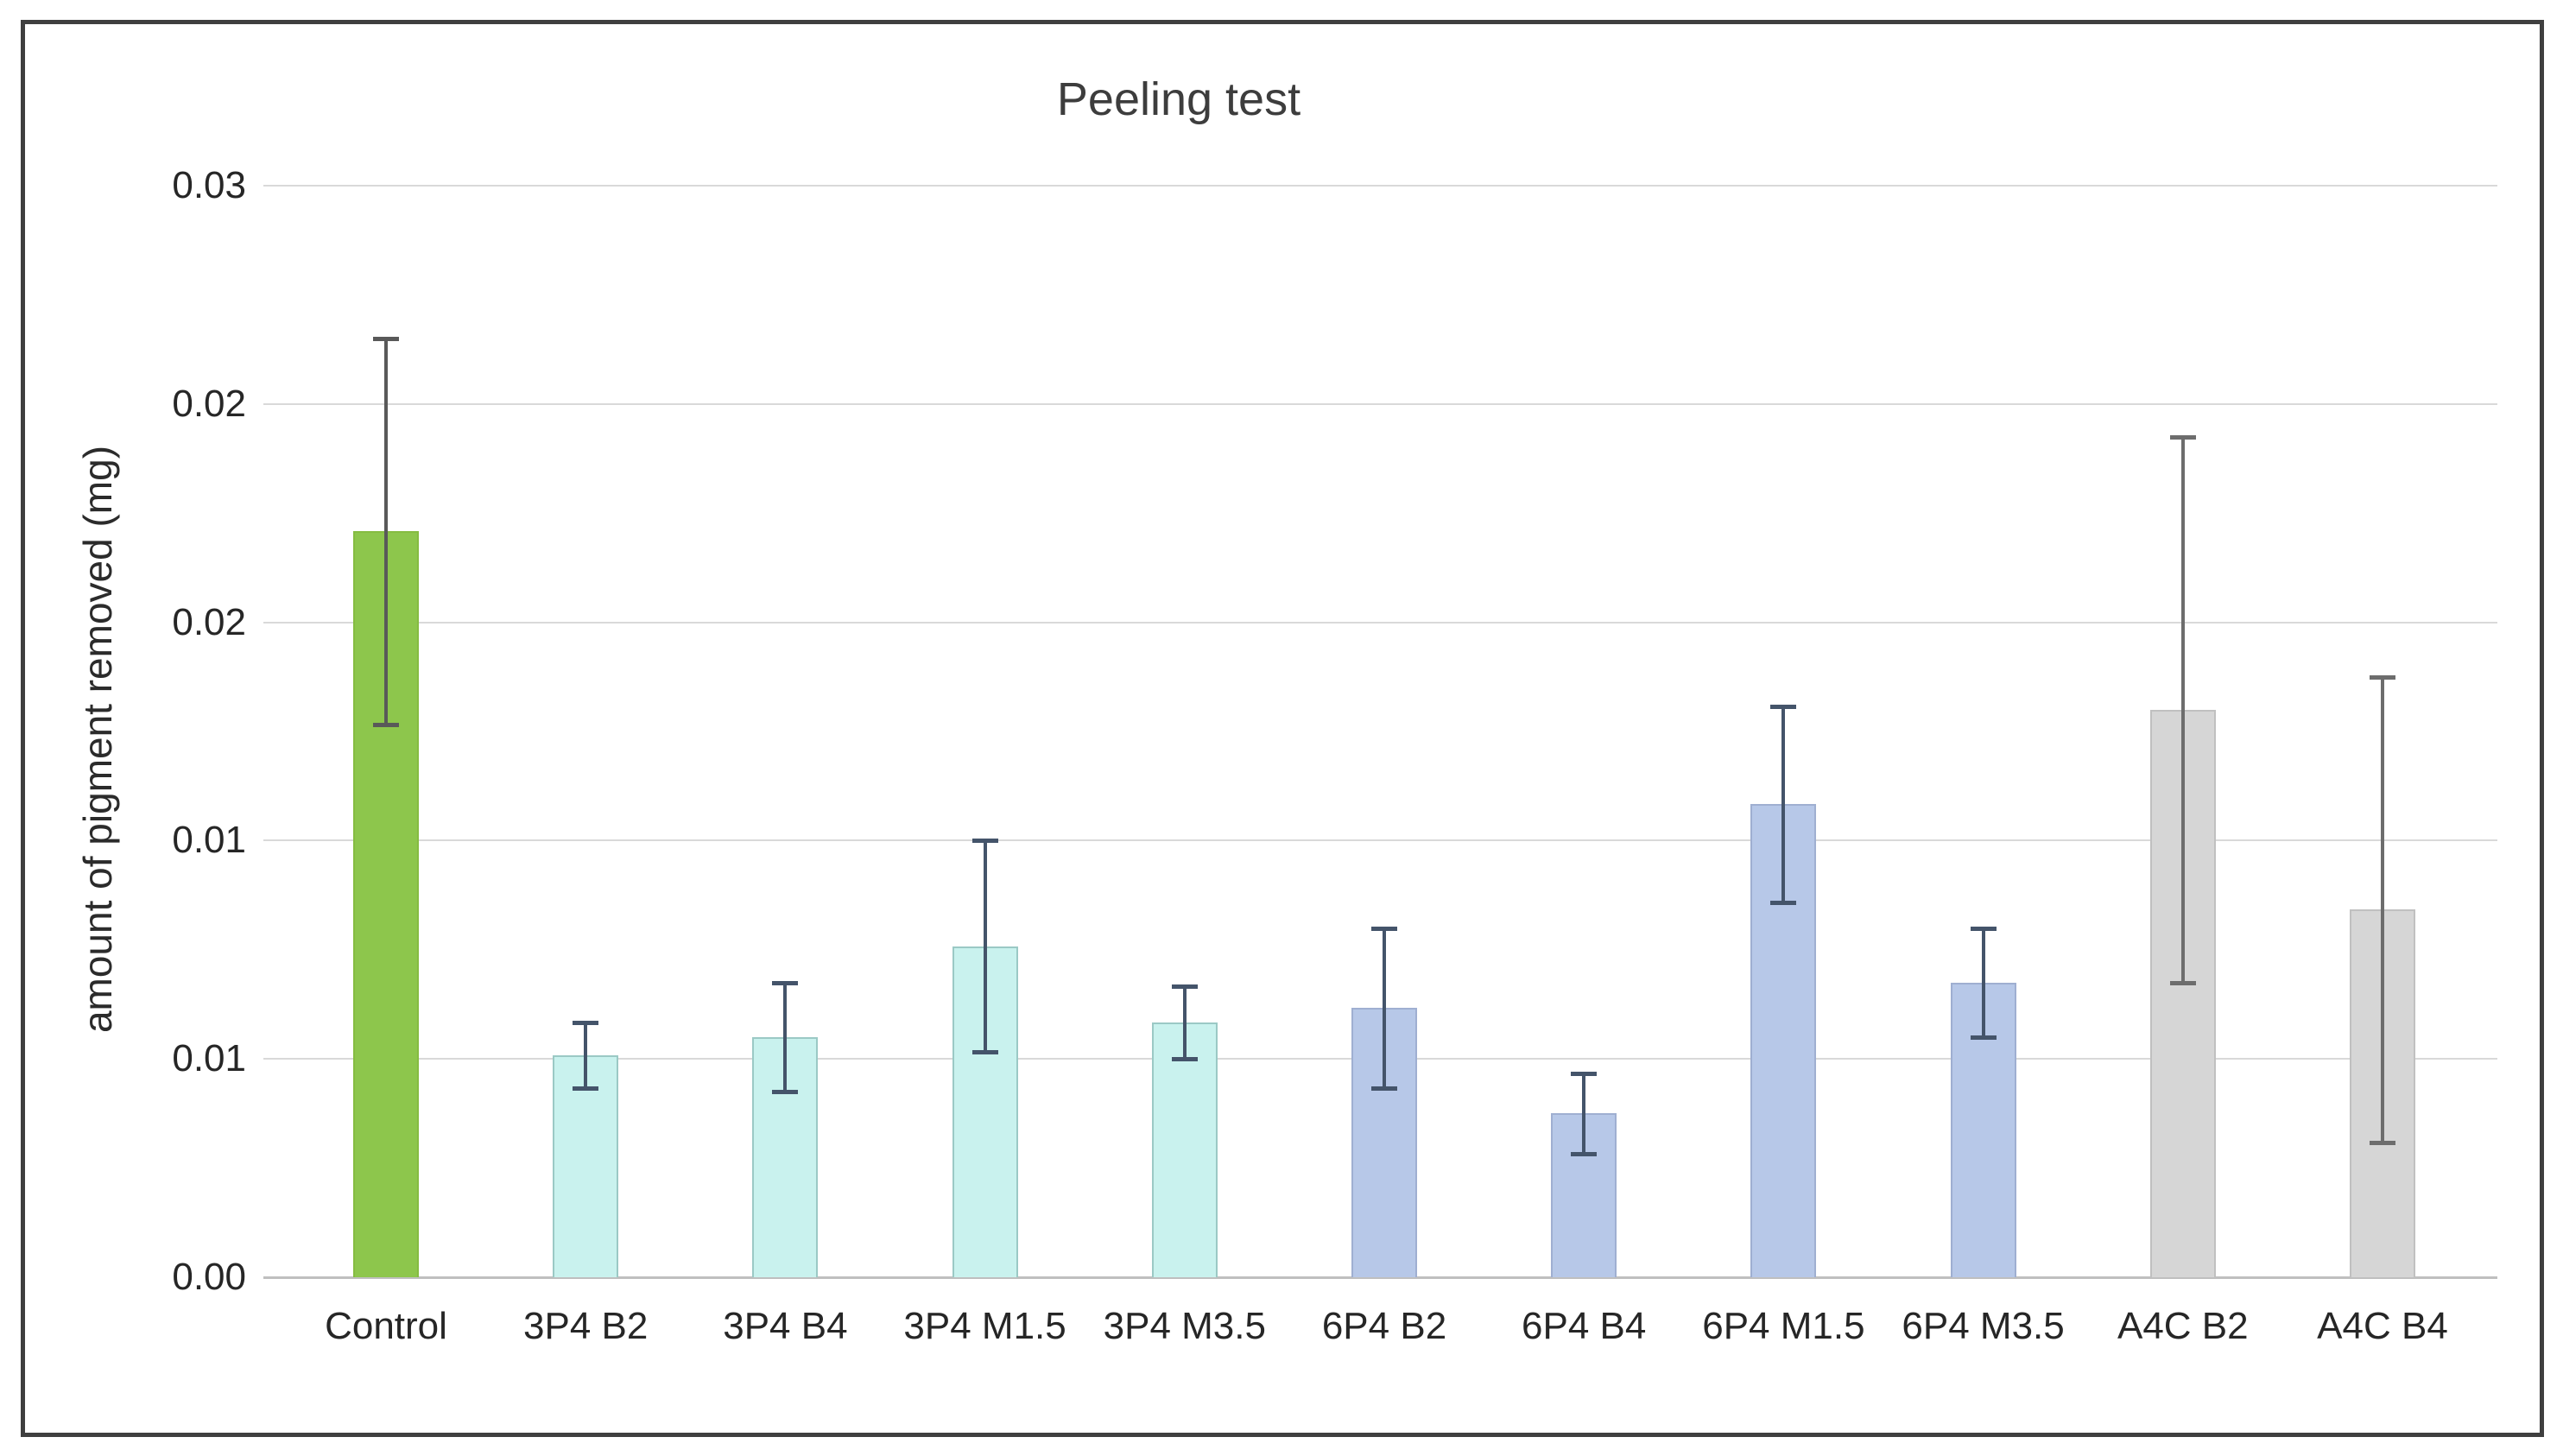 The height and width of the screenshot is (1456, 2563). What do you see at coordinates (785, 1326) in the screenshot?
I see `x-axis-tick-label: 3P4 B4` at bounding box center [785, 1326].